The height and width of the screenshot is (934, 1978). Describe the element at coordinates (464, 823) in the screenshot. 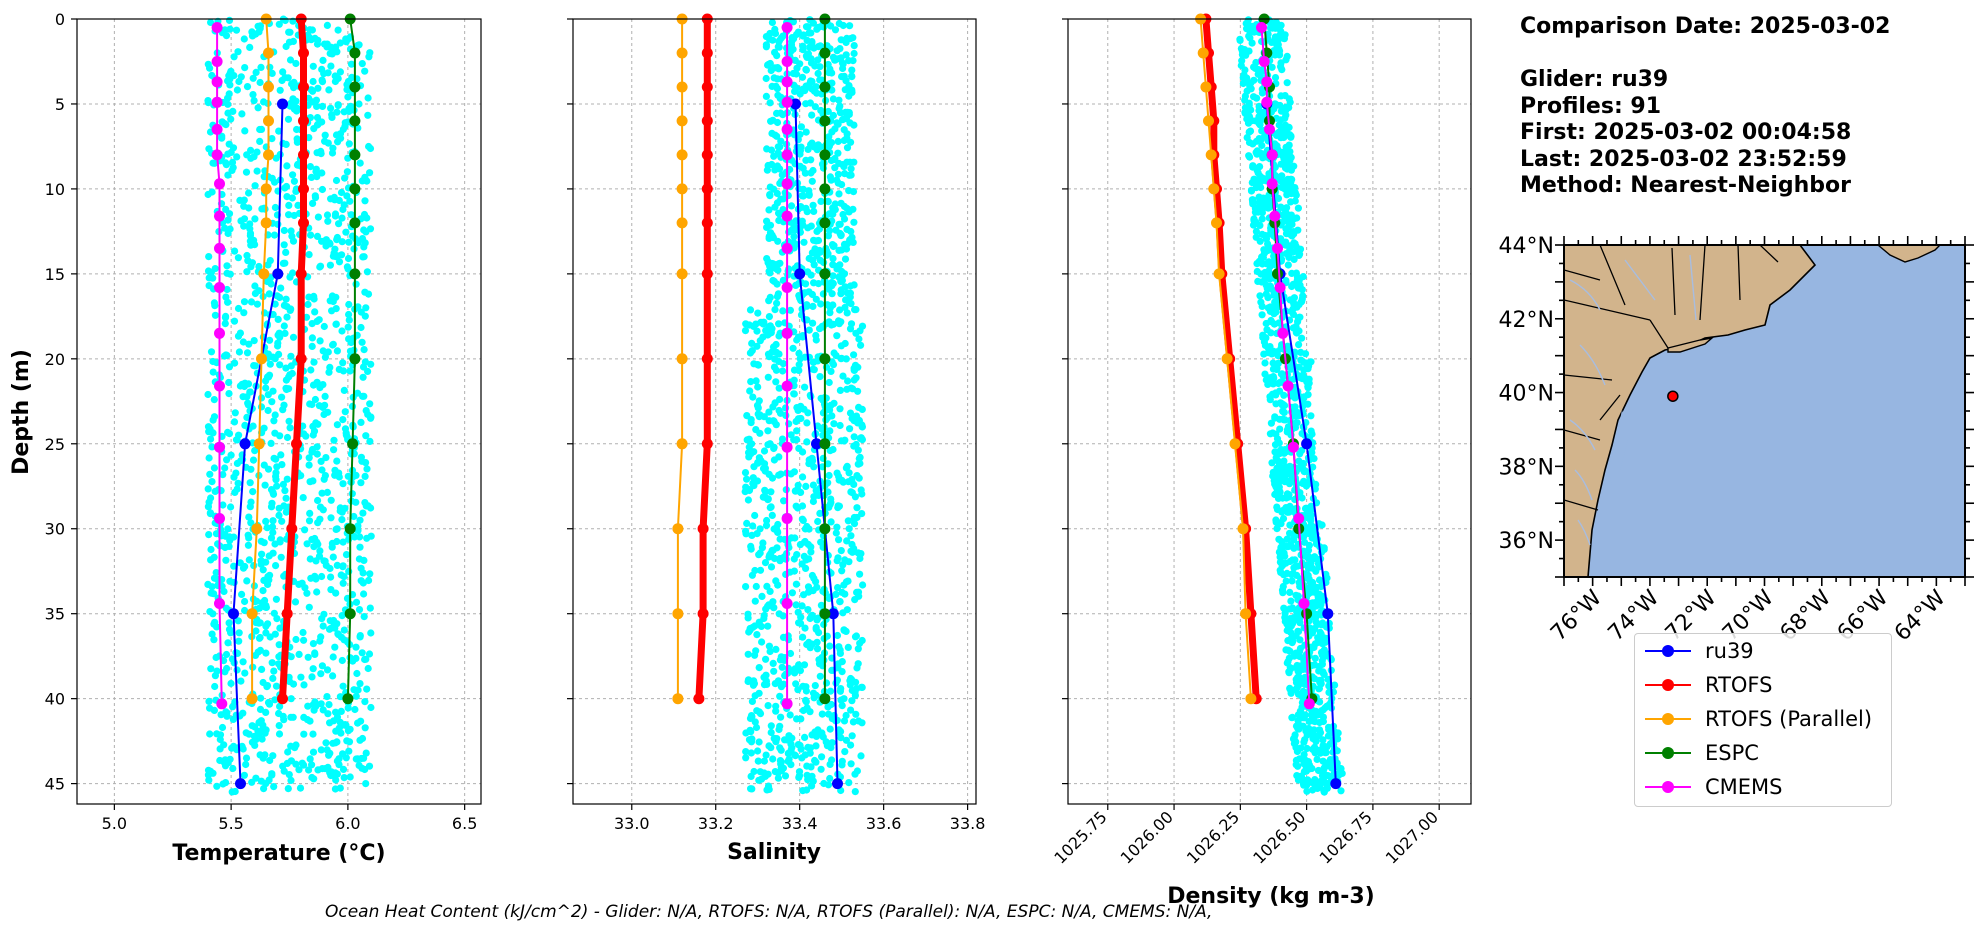

I see `x-tick-label: 6.5` at that location.